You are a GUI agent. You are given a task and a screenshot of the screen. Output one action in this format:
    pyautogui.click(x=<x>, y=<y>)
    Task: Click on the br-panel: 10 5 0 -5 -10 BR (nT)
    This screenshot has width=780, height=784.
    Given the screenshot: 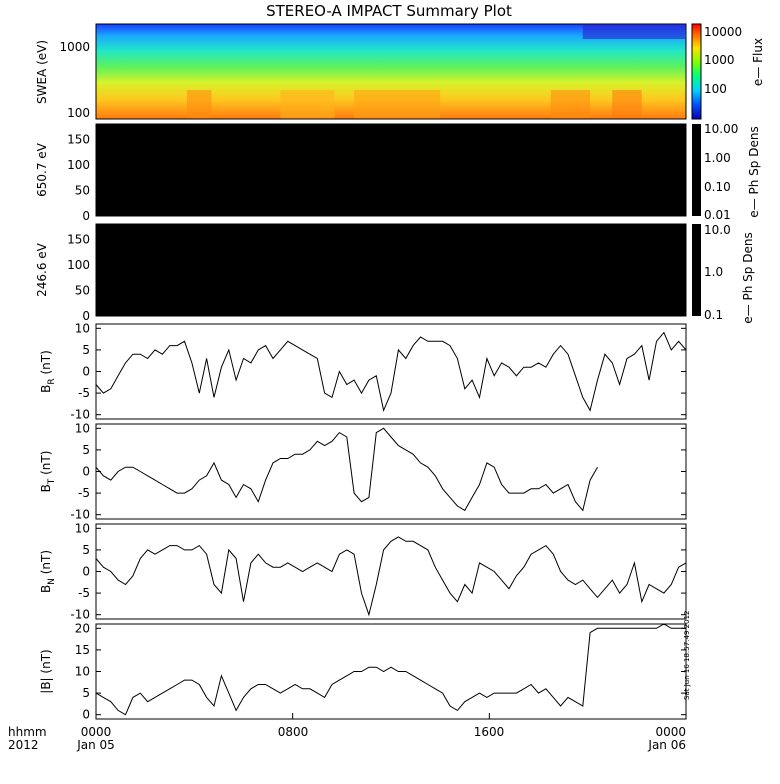 What is the action you would take?
    pyautogui.click(x=363, y=371)
    